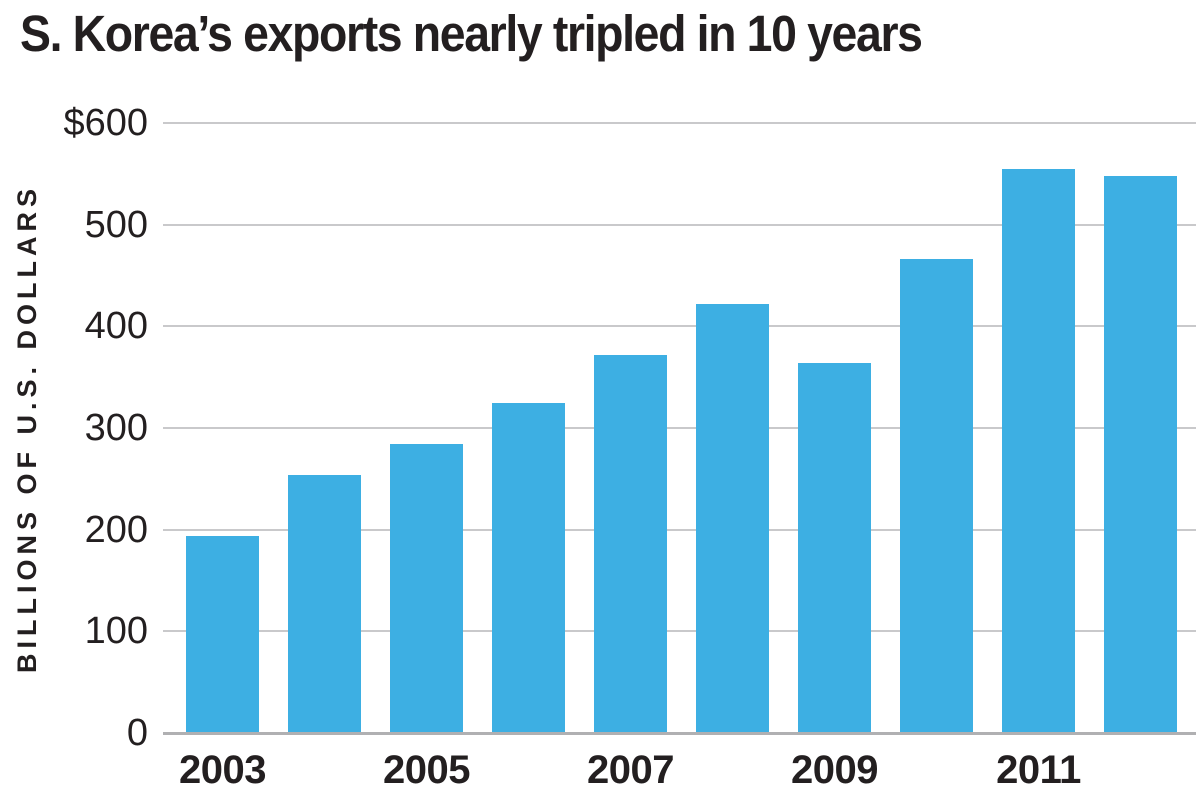  I want to click on x-axis-baseline, so click(679, 733).